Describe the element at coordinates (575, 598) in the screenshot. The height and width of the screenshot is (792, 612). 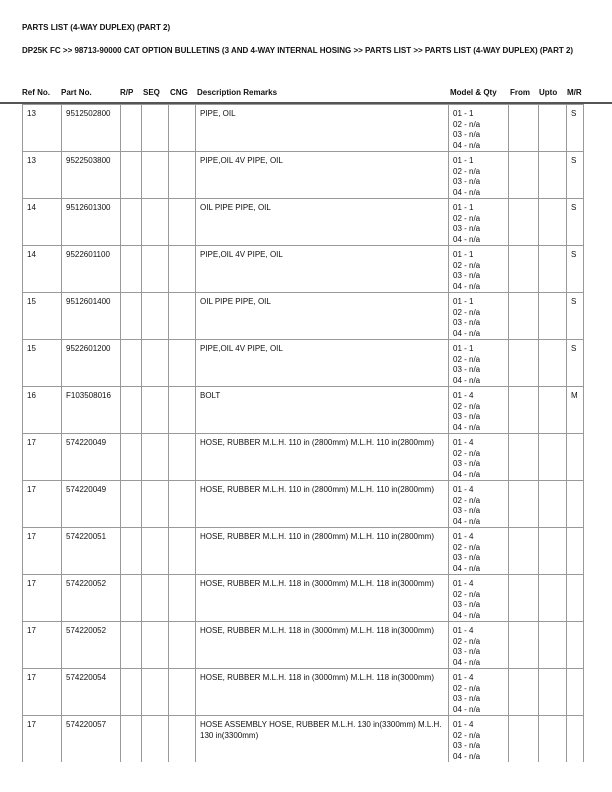
I see `mr` at that location.